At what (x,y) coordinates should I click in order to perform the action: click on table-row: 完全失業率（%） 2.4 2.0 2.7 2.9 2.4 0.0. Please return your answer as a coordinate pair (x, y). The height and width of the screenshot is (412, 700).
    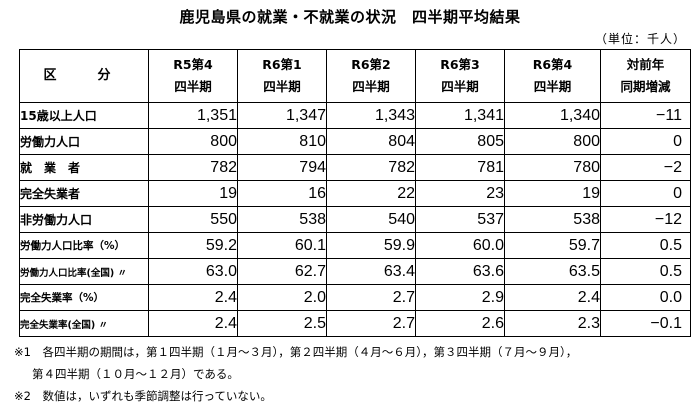
    Looking at the image, I should click on (355, 297).